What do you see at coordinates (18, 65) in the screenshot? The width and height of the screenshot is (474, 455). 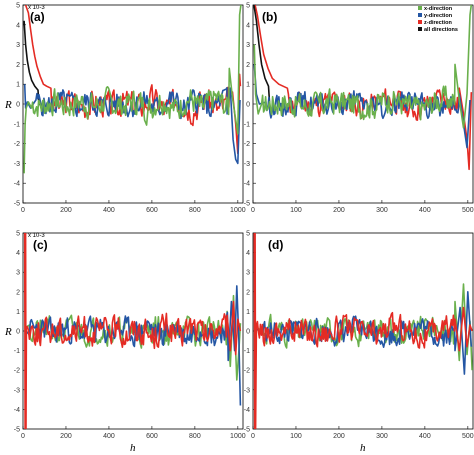 I see `panel-a-ytick-label: 2` at bounding box center [18, 65].